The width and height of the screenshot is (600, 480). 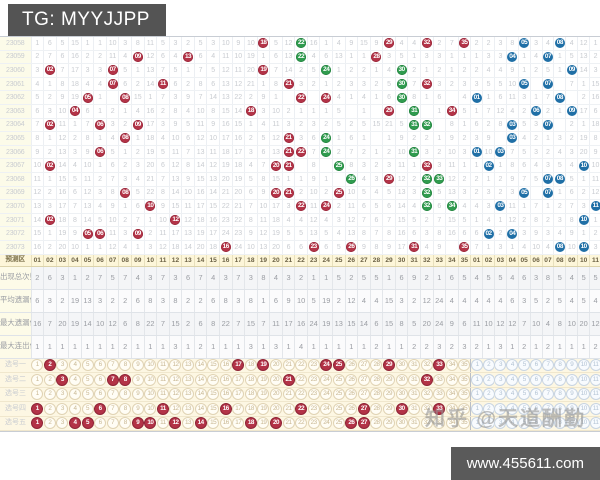 What do you see at coordinates (251, 423) in the screenshot?
I see `pick-red-cell: 18` at bounding box center [251, 423].